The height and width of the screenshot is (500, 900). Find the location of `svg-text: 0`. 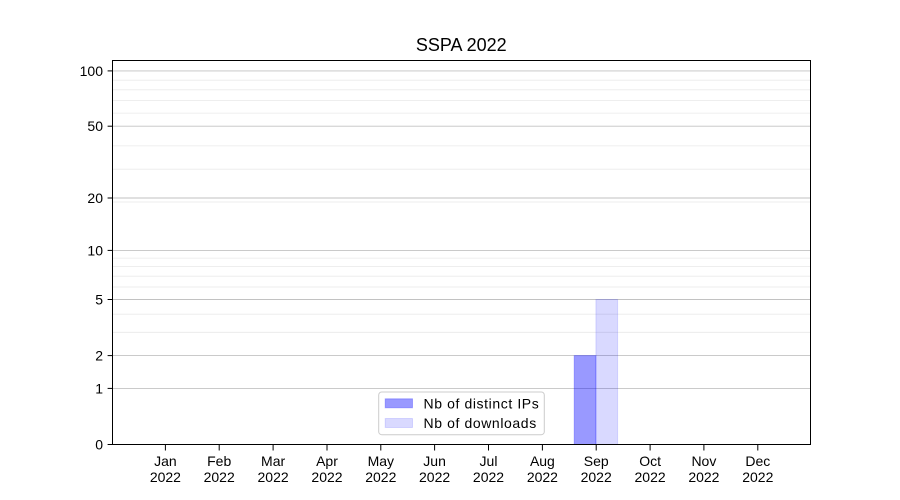

svg-text: 0 is located at coordinates (99, 445).